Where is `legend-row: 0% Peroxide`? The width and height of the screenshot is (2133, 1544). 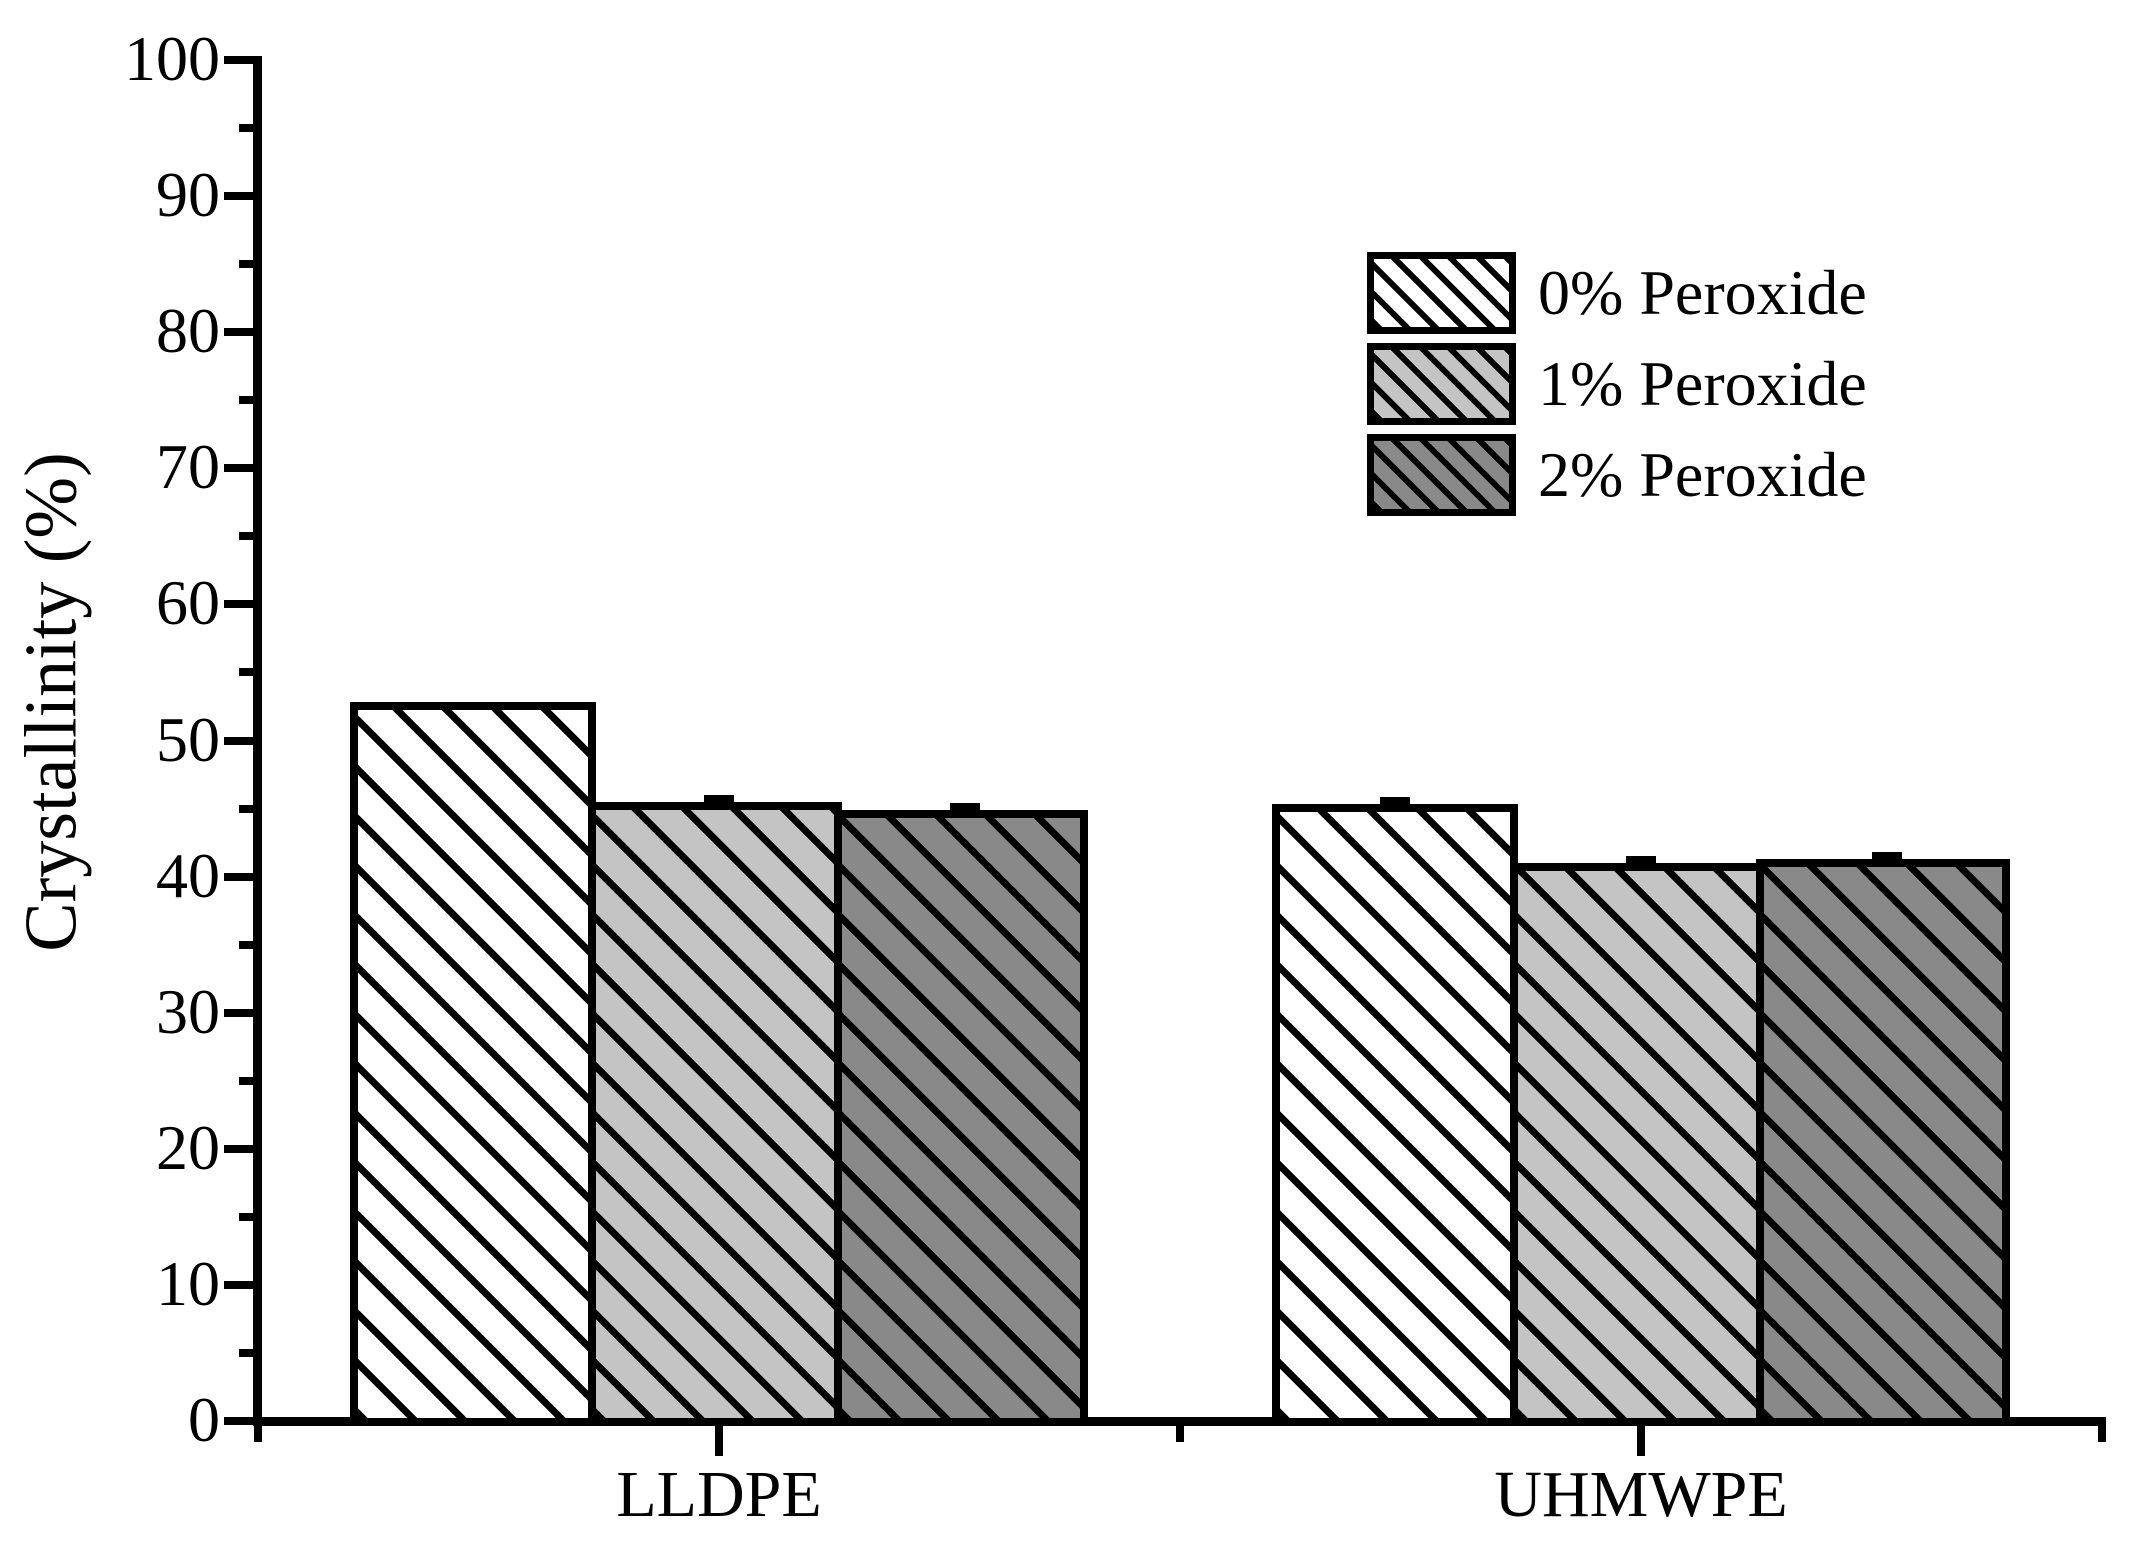
legend-row: 0% Peroxide is located at coordinates (1617, 293).